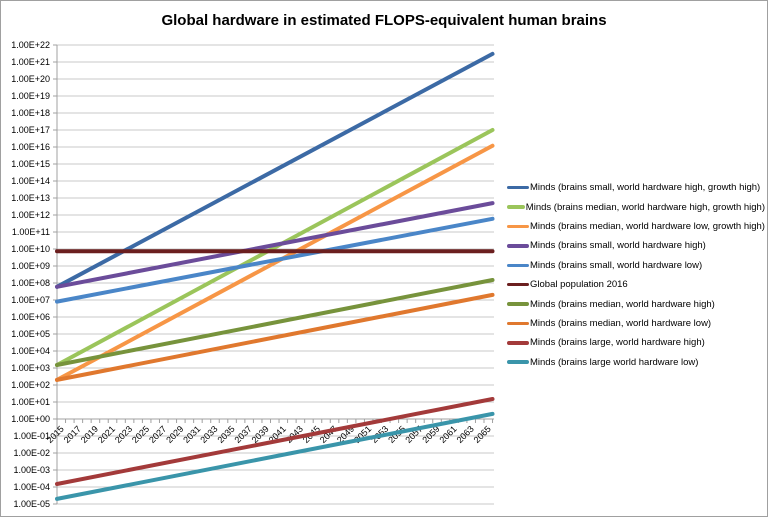  What do you see at coordinates (30, 96) in the screenshot?
I see `y-tick-label: 1.00E+19` at bounding box center [30, 96].